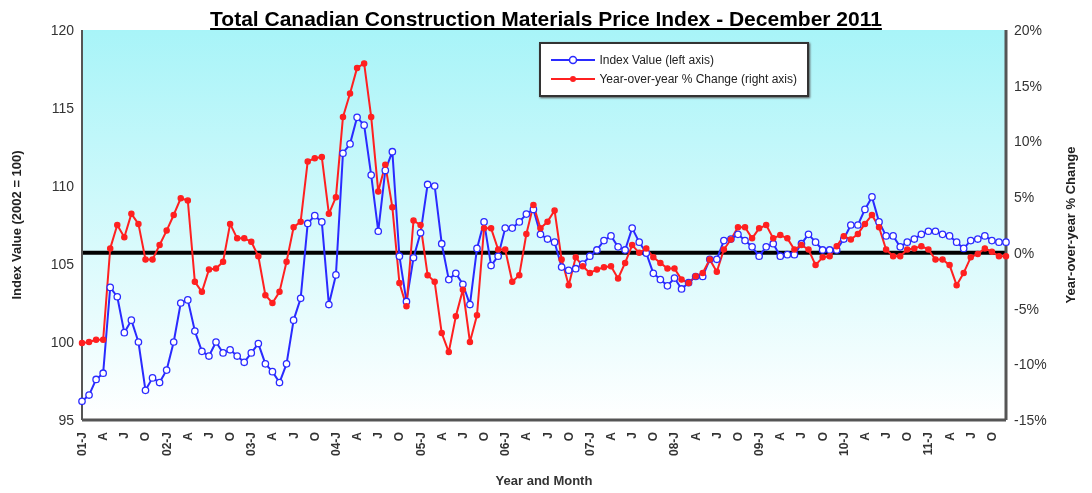 Image resolution: width=1092 pixels, height=493 pixels. What do you see at coordinates (1028, 85) in the screenshot?
I see `y2-tick-label: 15%` at bounding box center [1028, 85].